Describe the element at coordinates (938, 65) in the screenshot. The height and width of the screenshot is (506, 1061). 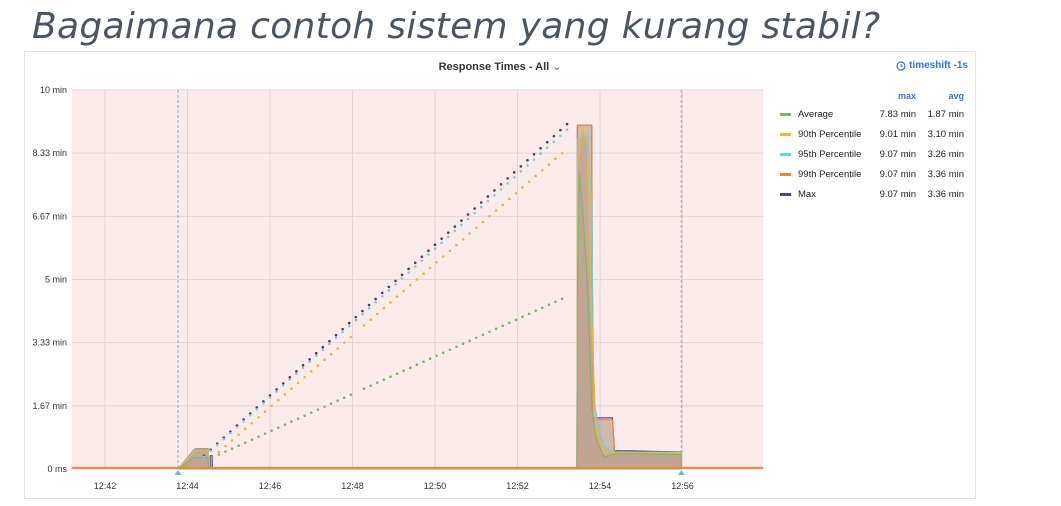
I see `timeshift-label: timeshift -1s` at that location.